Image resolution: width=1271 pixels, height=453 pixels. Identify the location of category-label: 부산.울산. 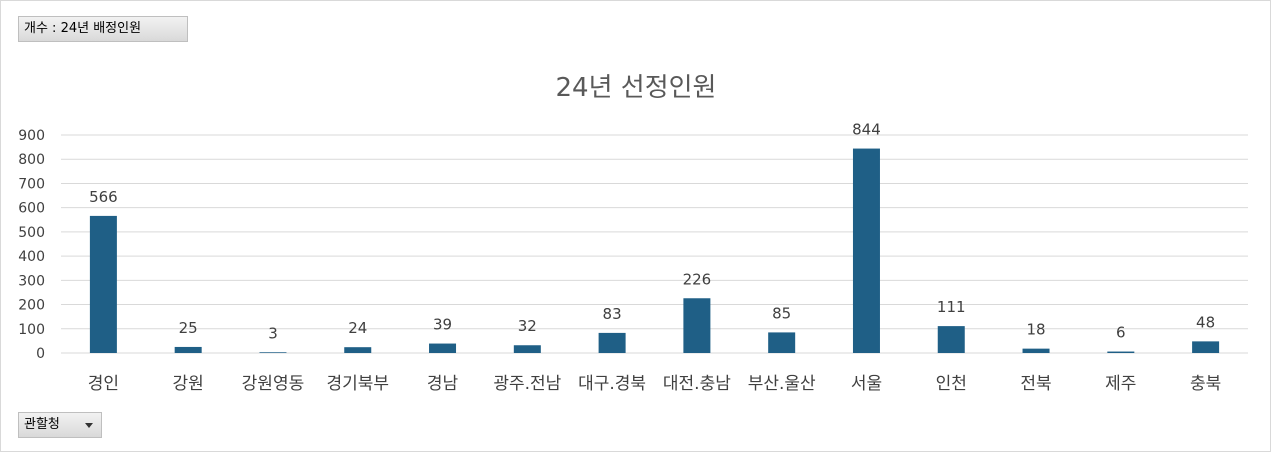
(782, 384).